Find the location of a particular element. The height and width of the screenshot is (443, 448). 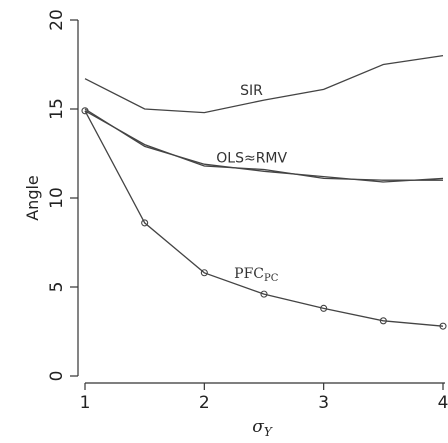

series-sir-line is located at coordinates (264, 84).